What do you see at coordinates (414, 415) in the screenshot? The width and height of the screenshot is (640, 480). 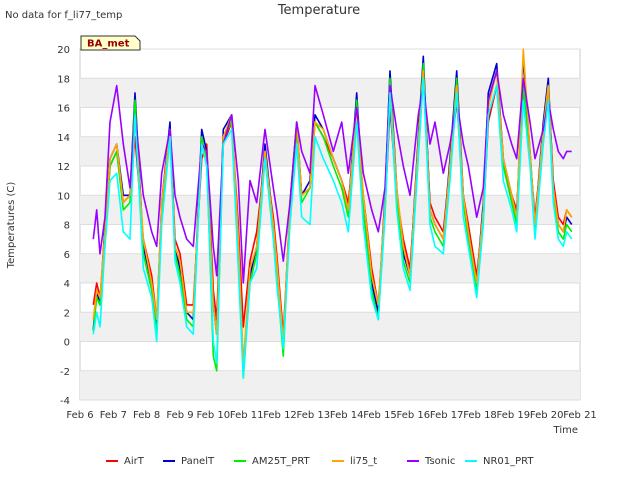 I see `x-tick-label: Feb 16` at bounding box center [414, 415].